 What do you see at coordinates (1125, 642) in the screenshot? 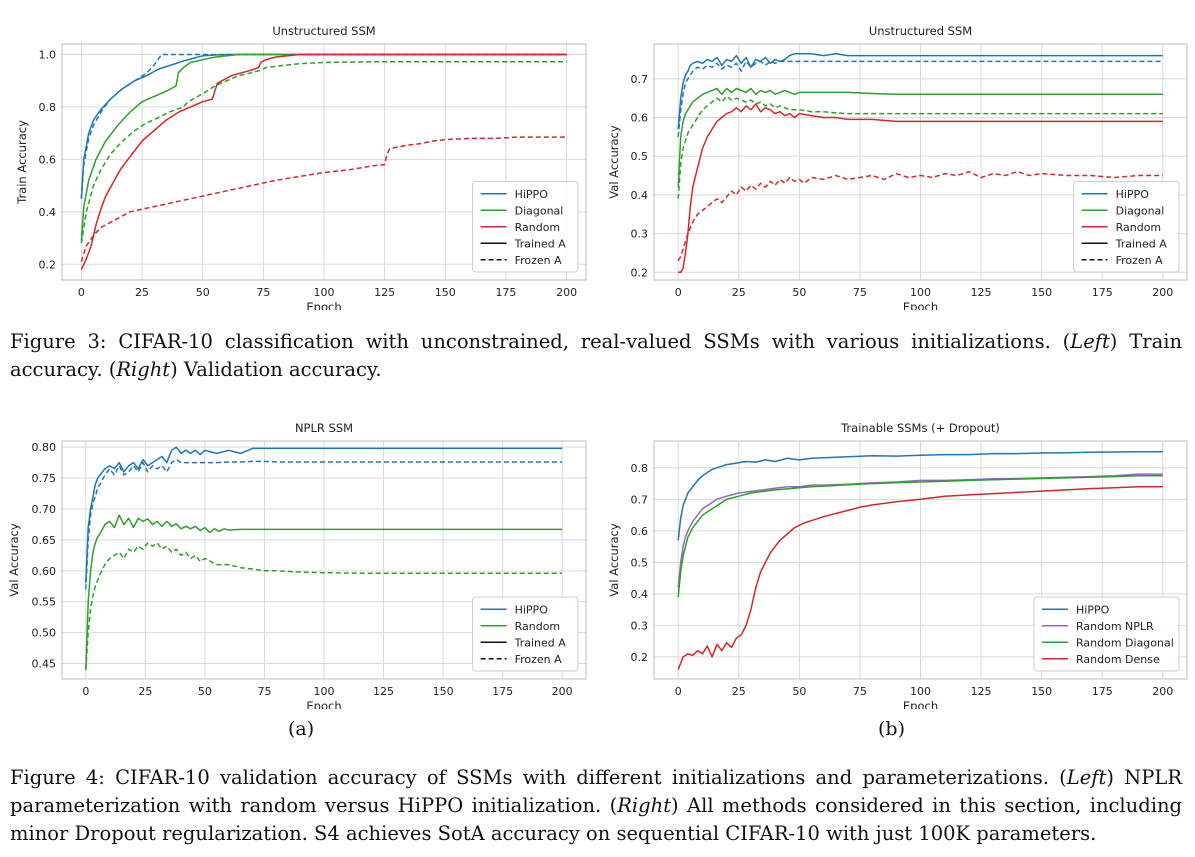
I see `legend-label: Random Diagonal` at bounding box center [1125, 642].